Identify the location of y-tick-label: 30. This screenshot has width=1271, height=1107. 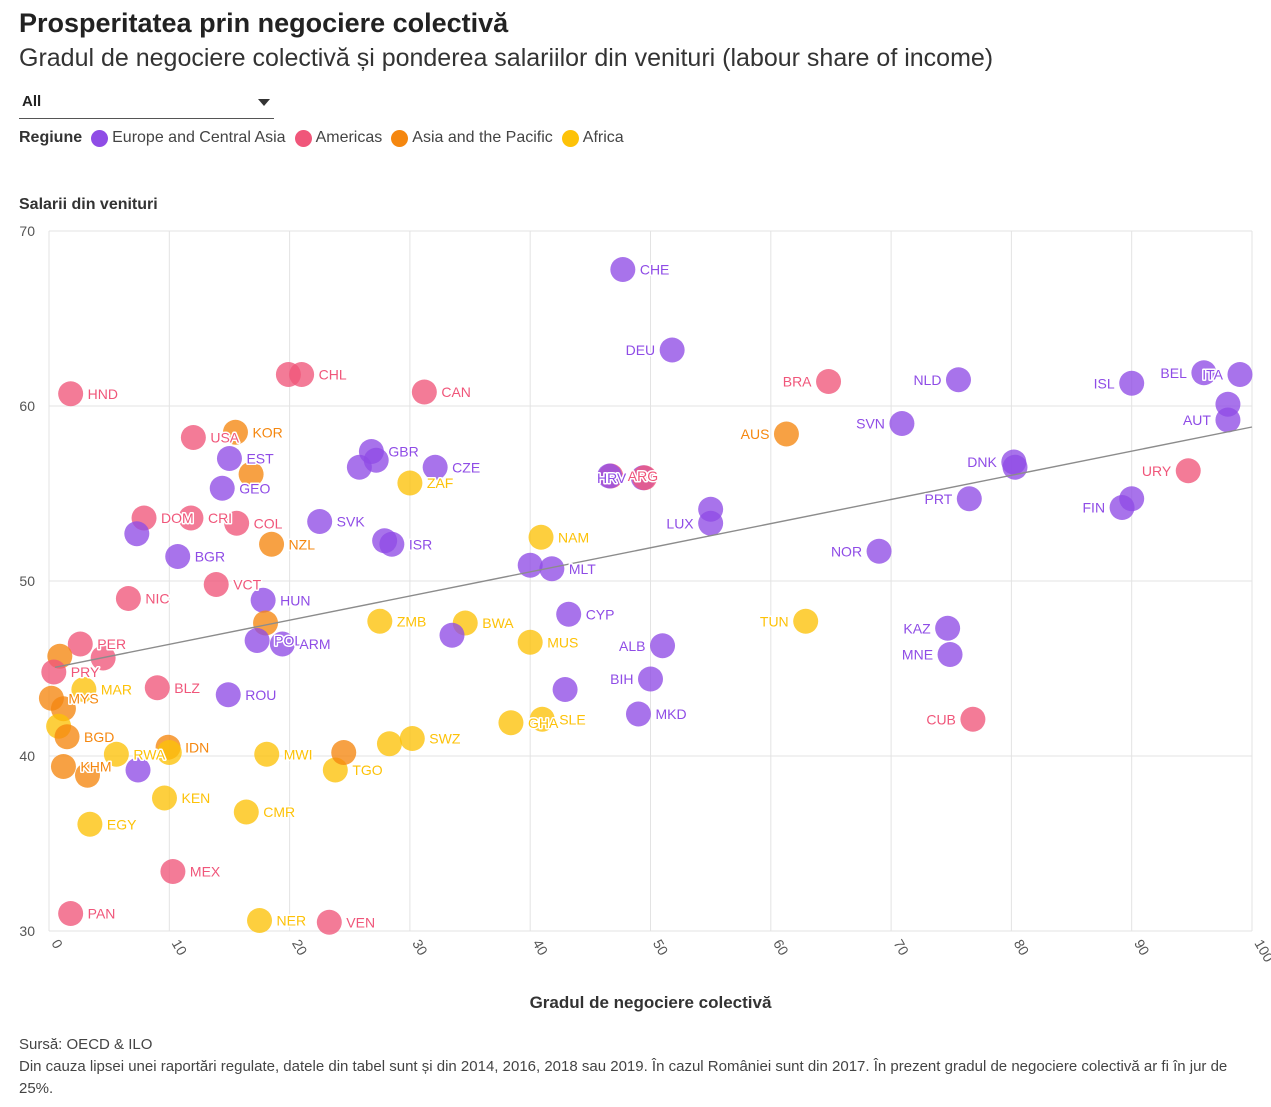
(27, 931).